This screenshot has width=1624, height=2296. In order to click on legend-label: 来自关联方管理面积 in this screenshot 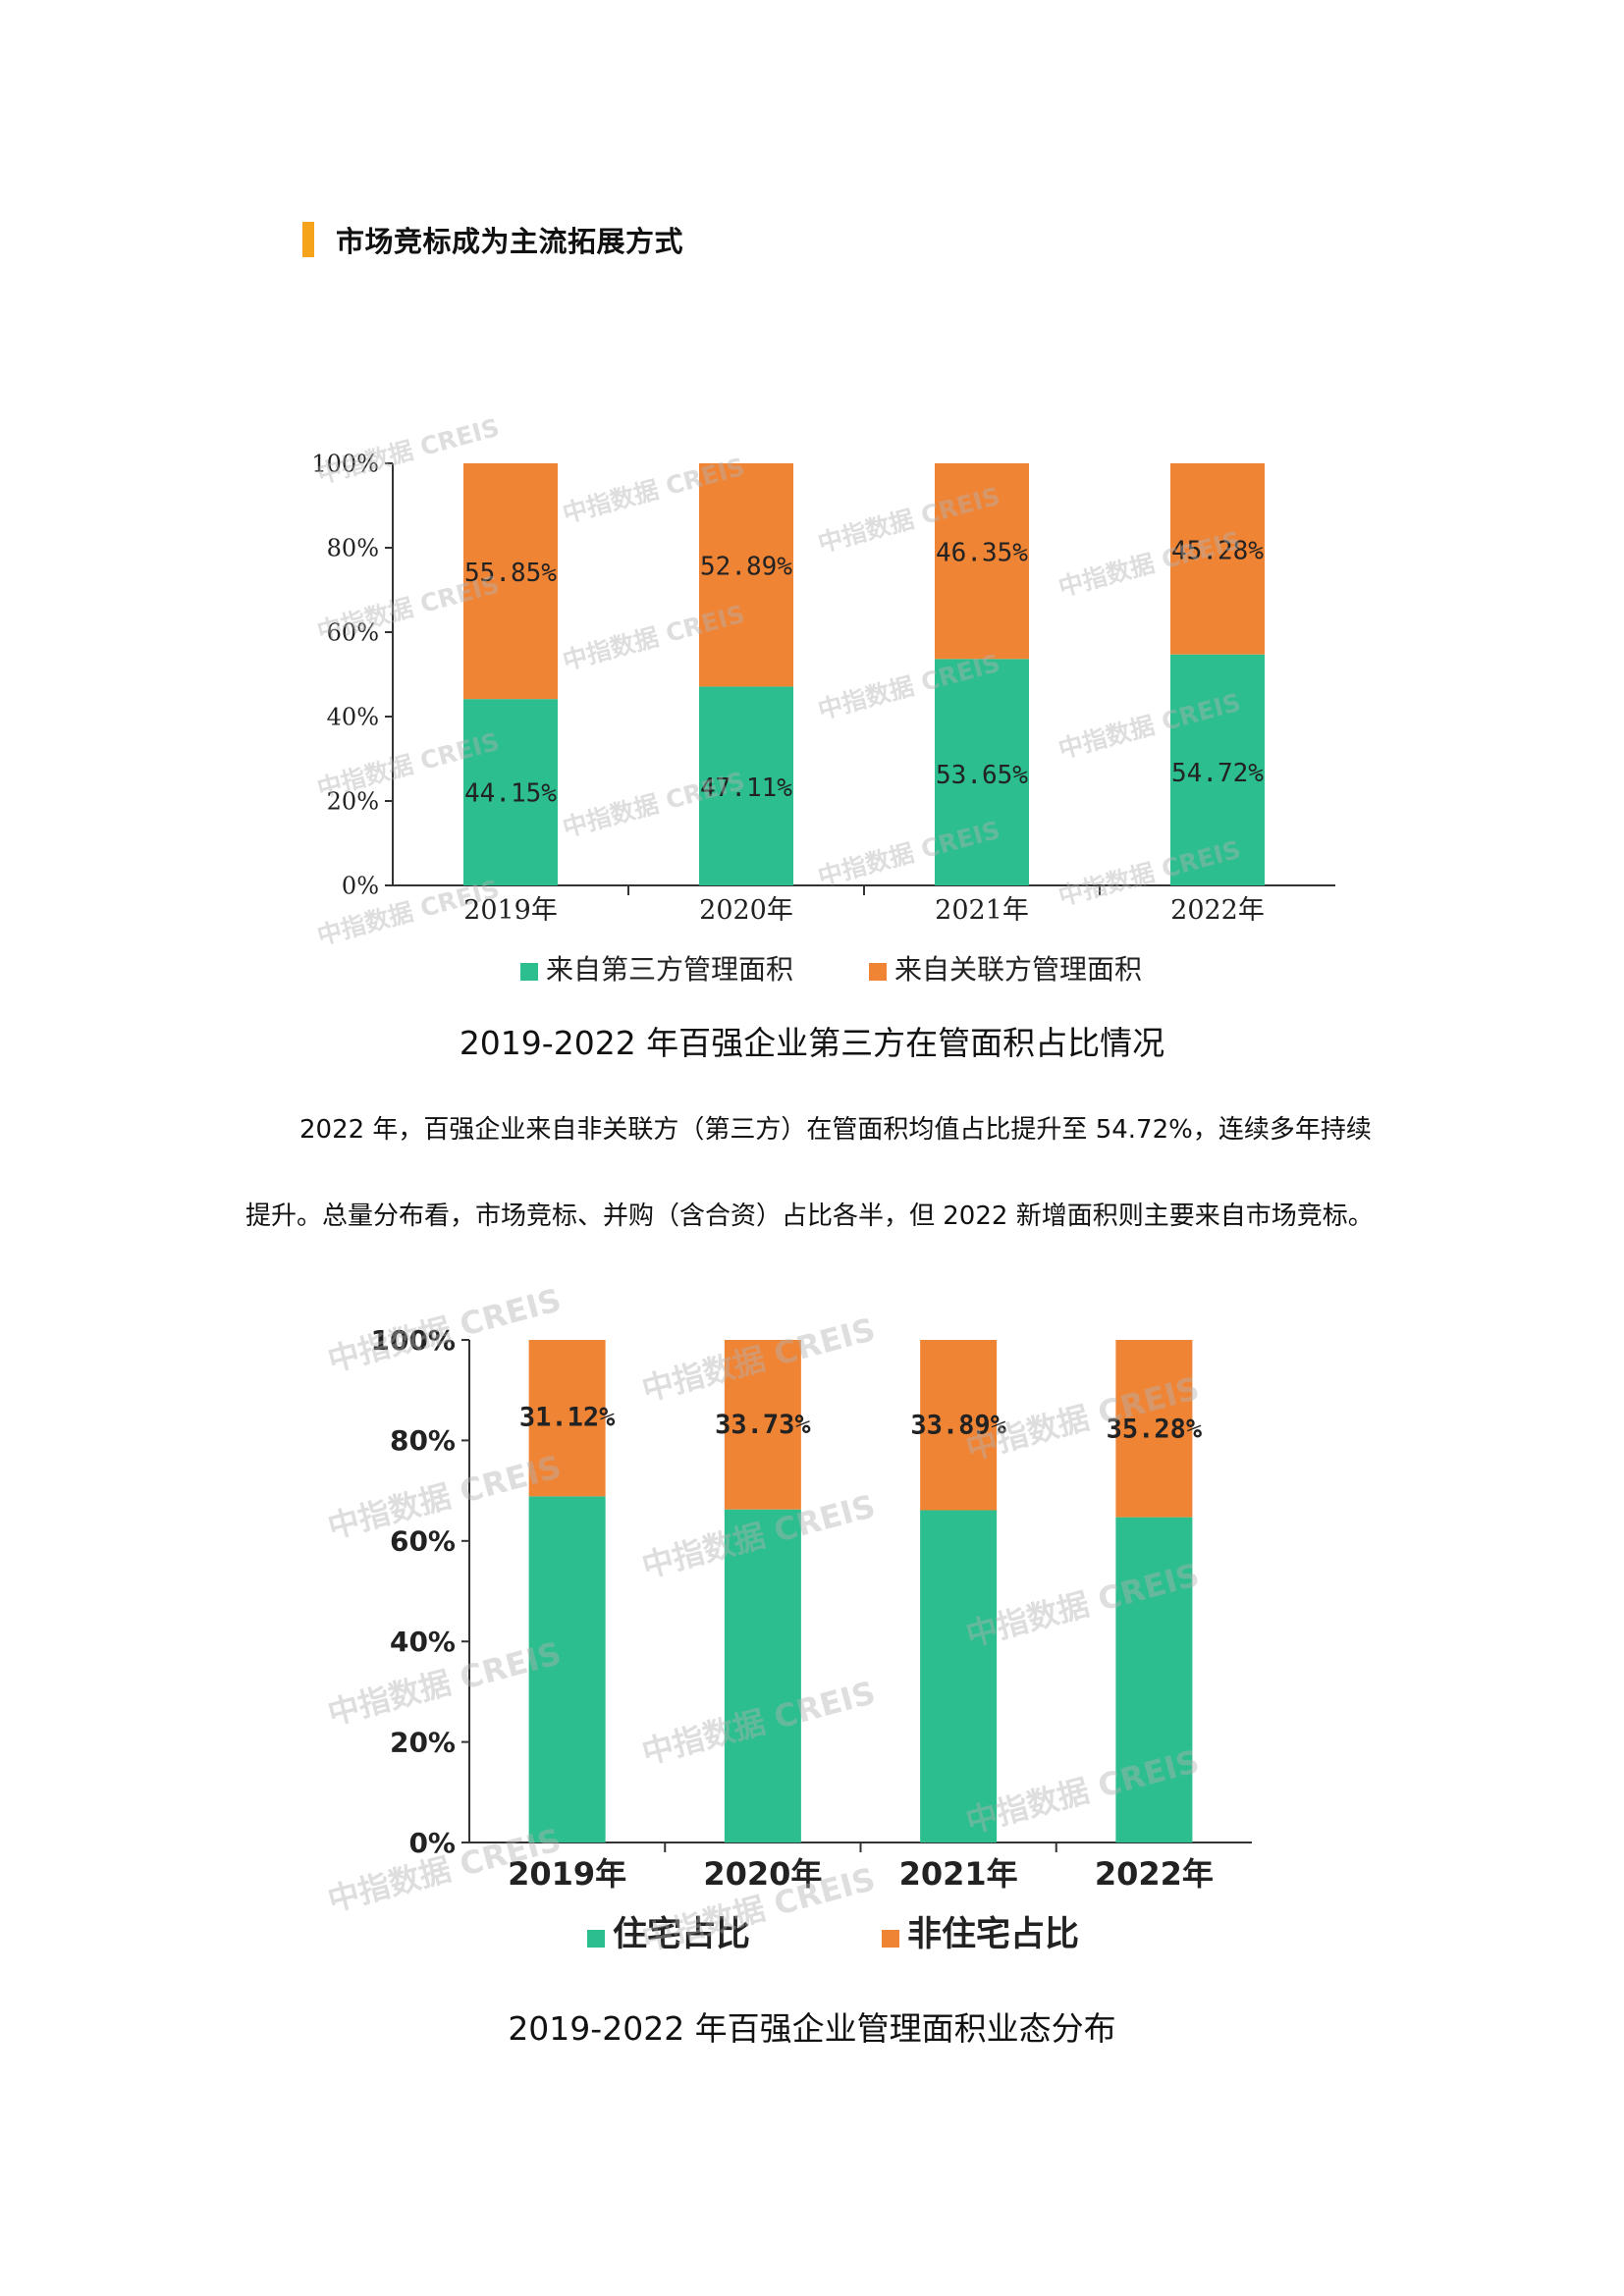, I will do `click(1018, 970)`.